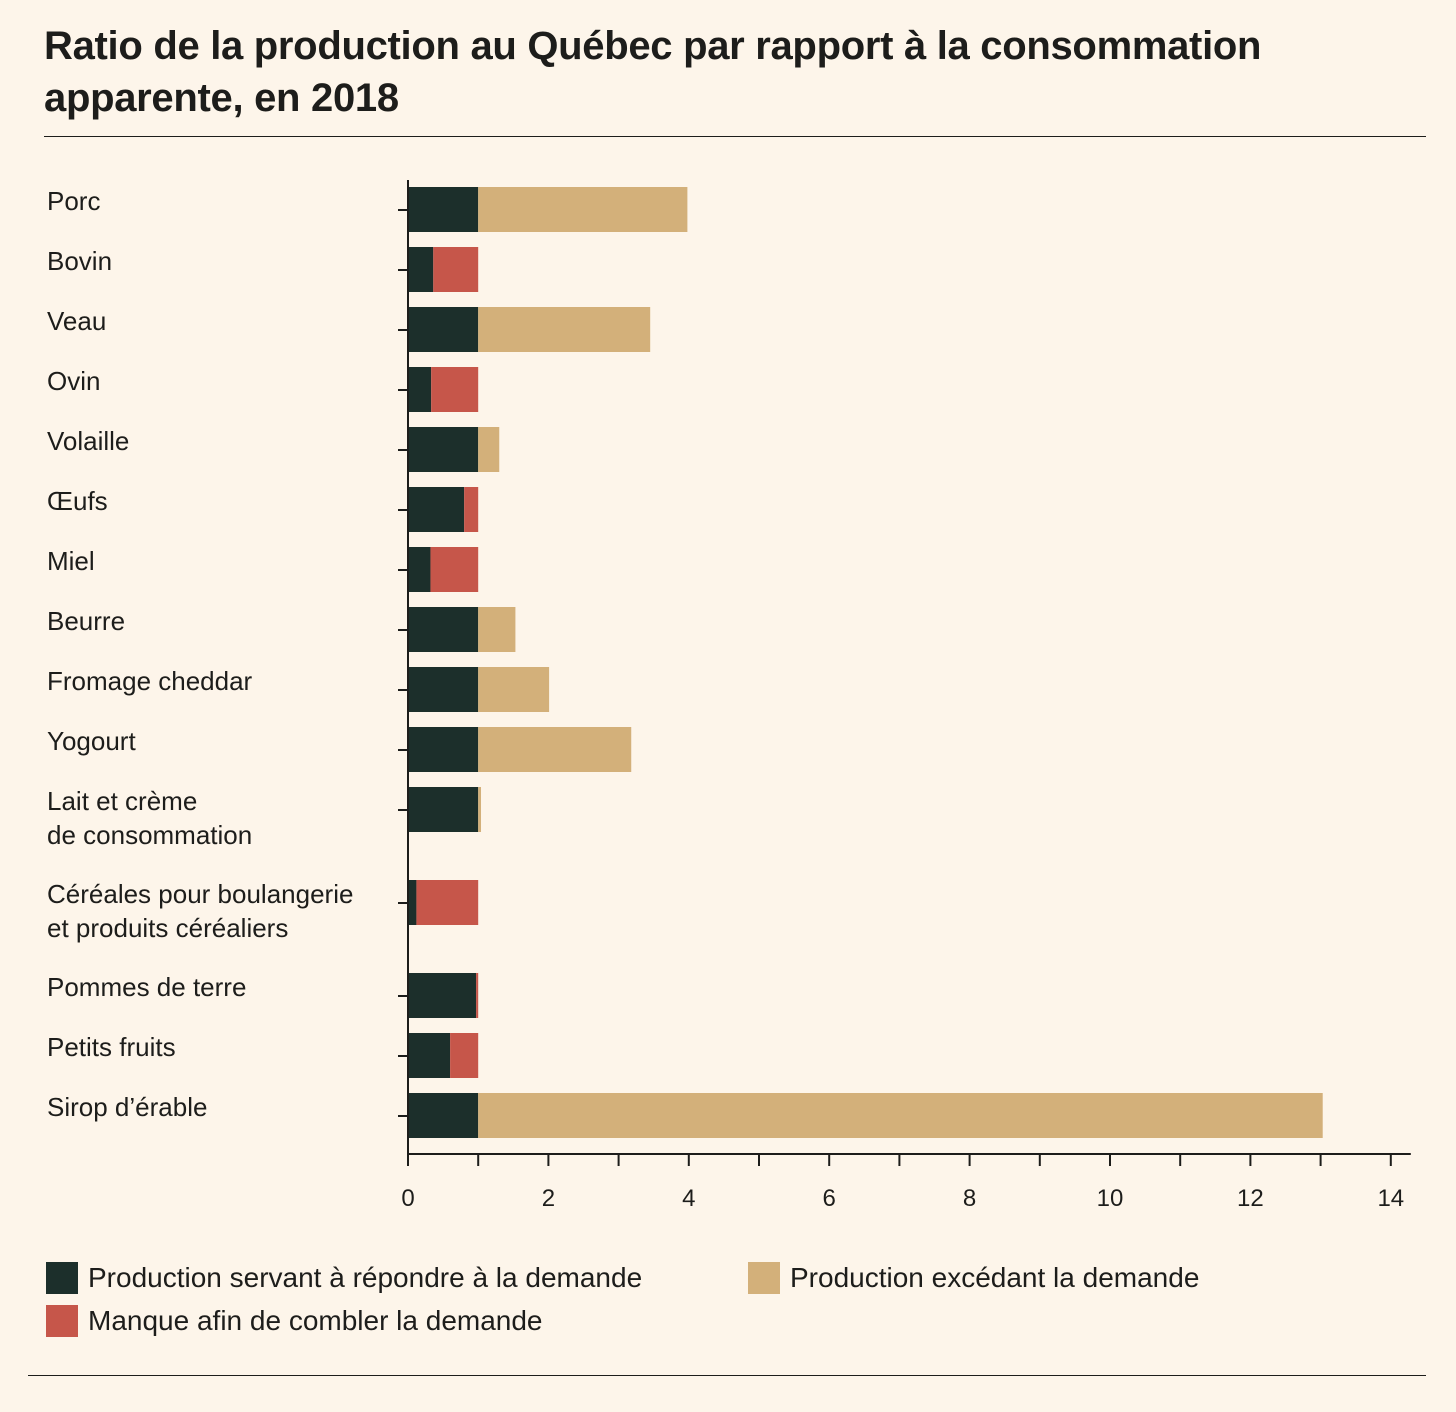  Describe the element at coordinates (73, 201) in the screenshot. I see `category-label: Porc` at that location.